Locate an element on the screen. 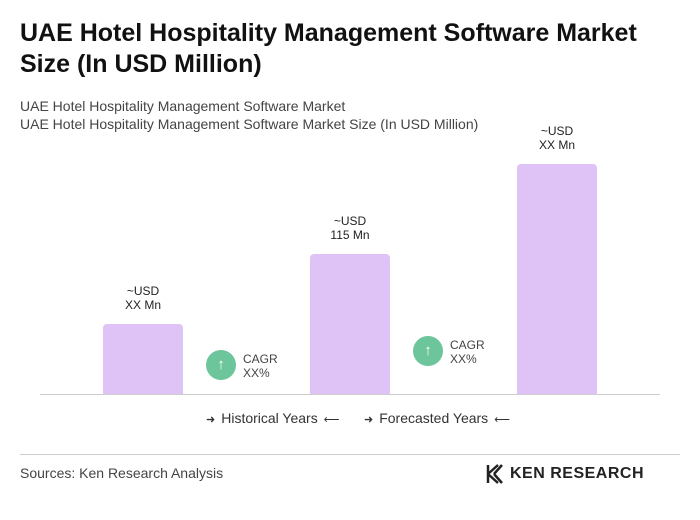 The image size is (700, 520). logo: KEN RESEARCH is located at coordinates (565, 474).